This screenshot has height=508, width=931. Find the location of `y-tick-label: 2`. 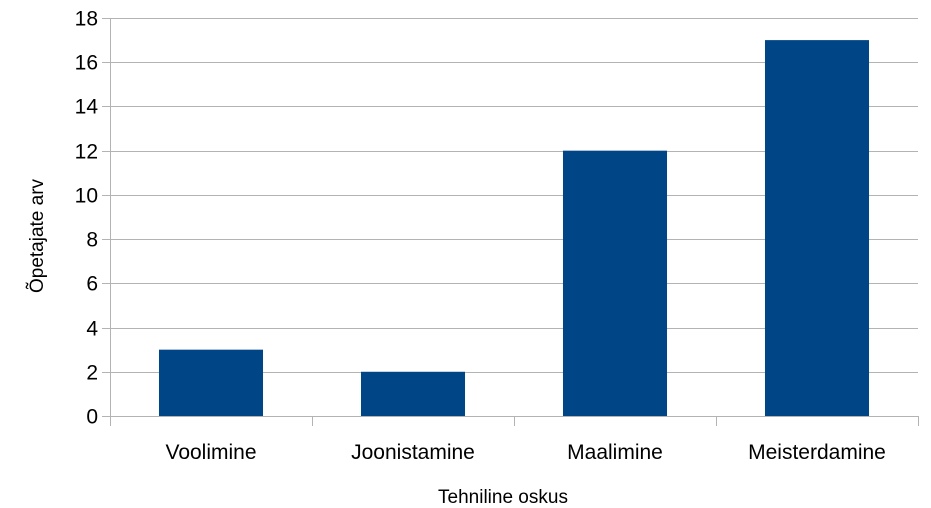

y-tick-label: 2 is located at coordinates (92, 373).